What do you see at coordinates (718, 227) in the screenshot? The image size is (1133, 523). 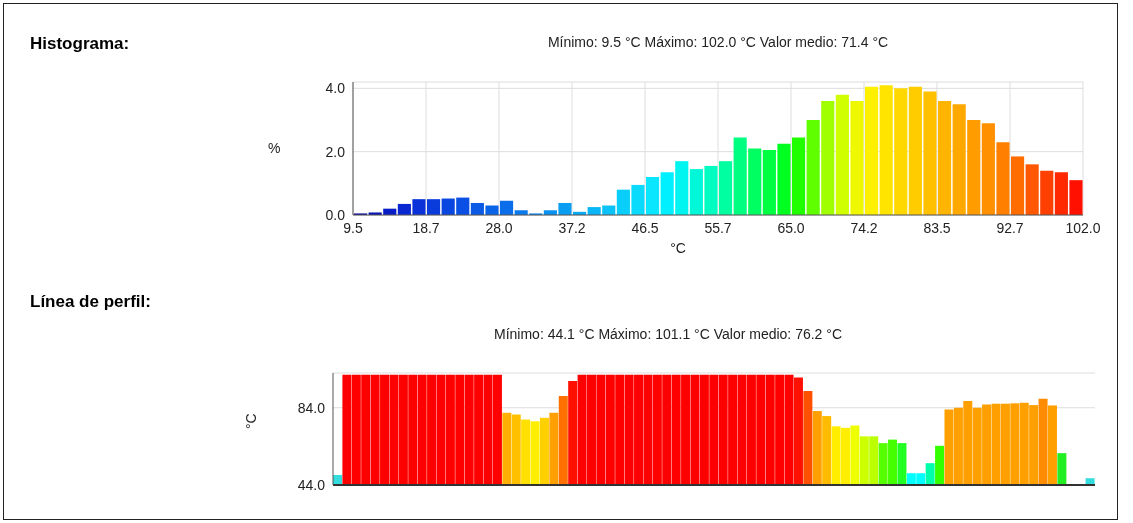 I see `x-tick-label: 55.7` at bounding box center [718, 227].